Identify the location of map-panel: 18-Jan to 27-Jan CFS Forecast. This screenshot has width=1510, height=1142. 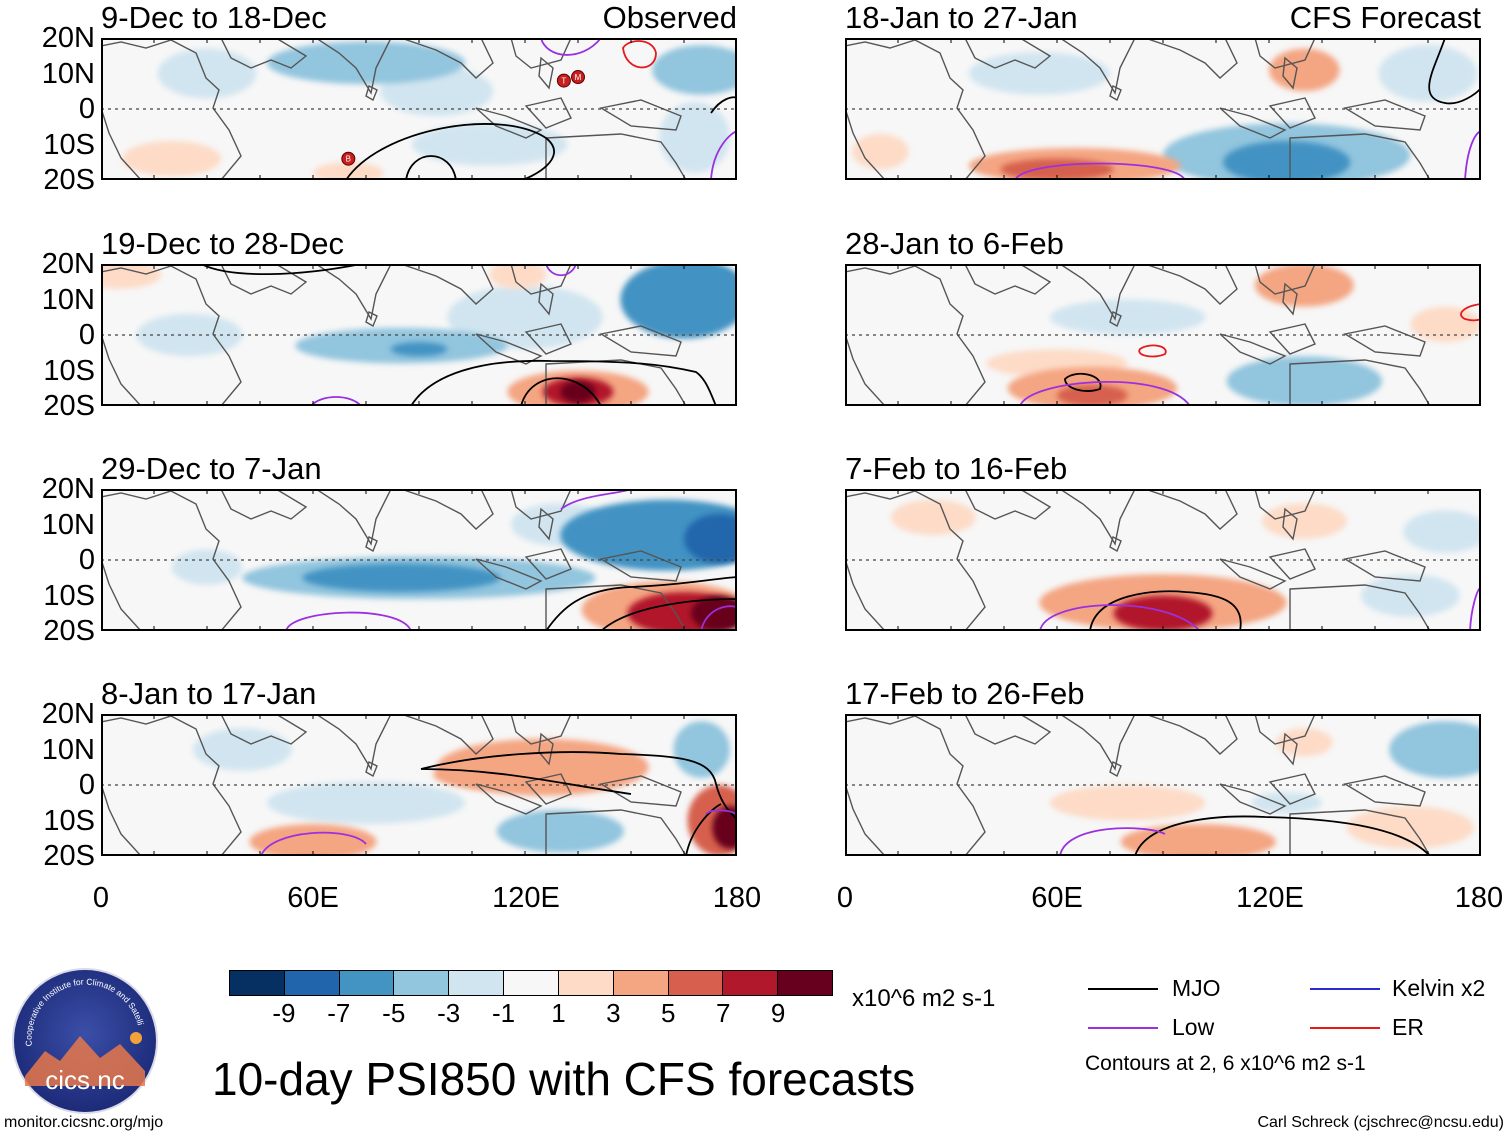
(1163, 90).